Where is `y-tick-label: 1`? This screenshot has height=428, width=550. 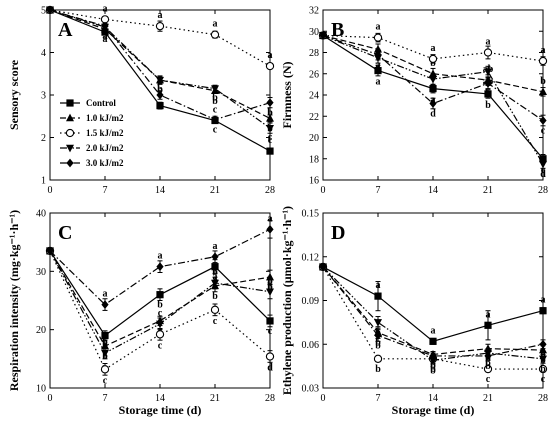
y-tick-label: 1 is located at coordinates (43, 181).